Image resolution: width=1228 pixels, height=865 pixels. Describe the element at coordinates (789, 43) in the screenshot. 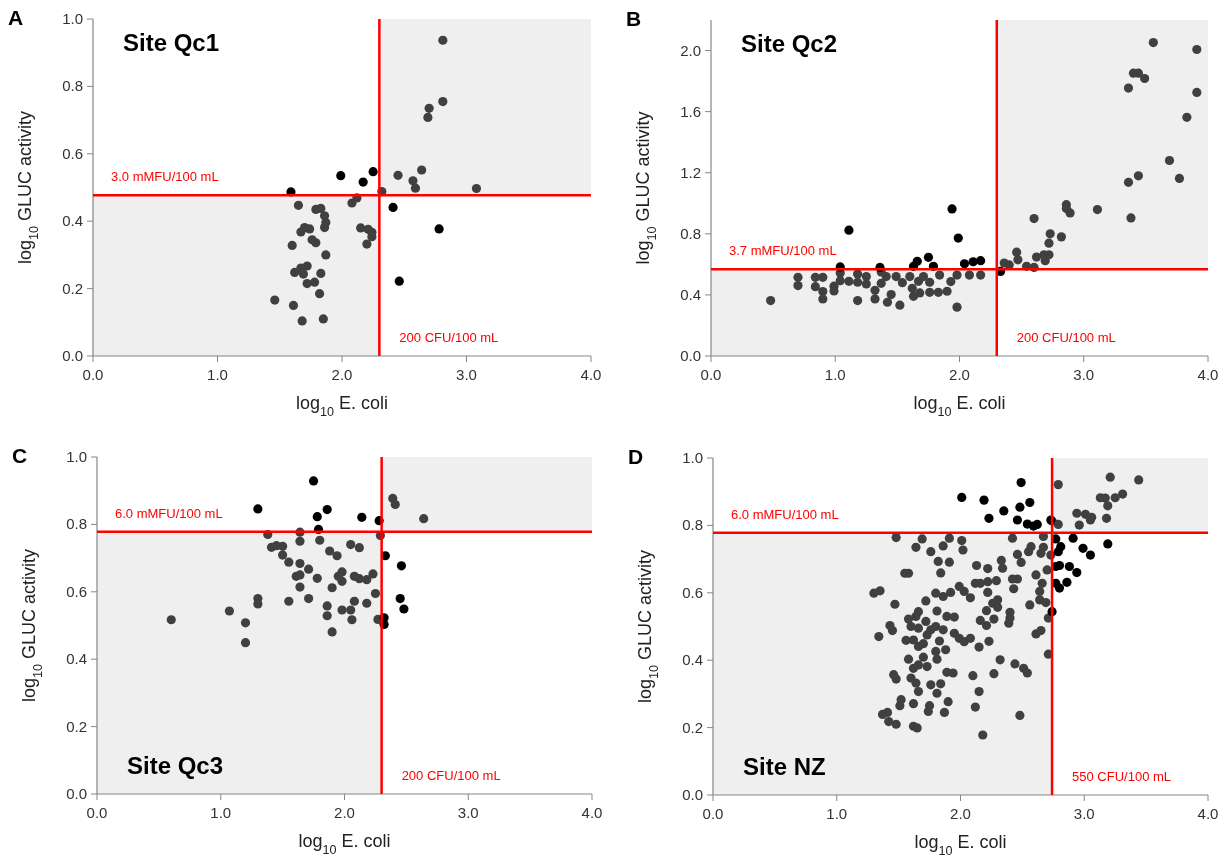

I see `annotation: Site Qc2` at that location.